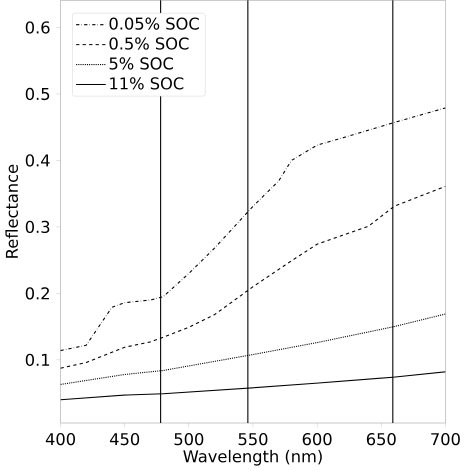 The width and height of the screenshot is (466, 471). I want to click on x-tick-label: 600, so click(317, 439).